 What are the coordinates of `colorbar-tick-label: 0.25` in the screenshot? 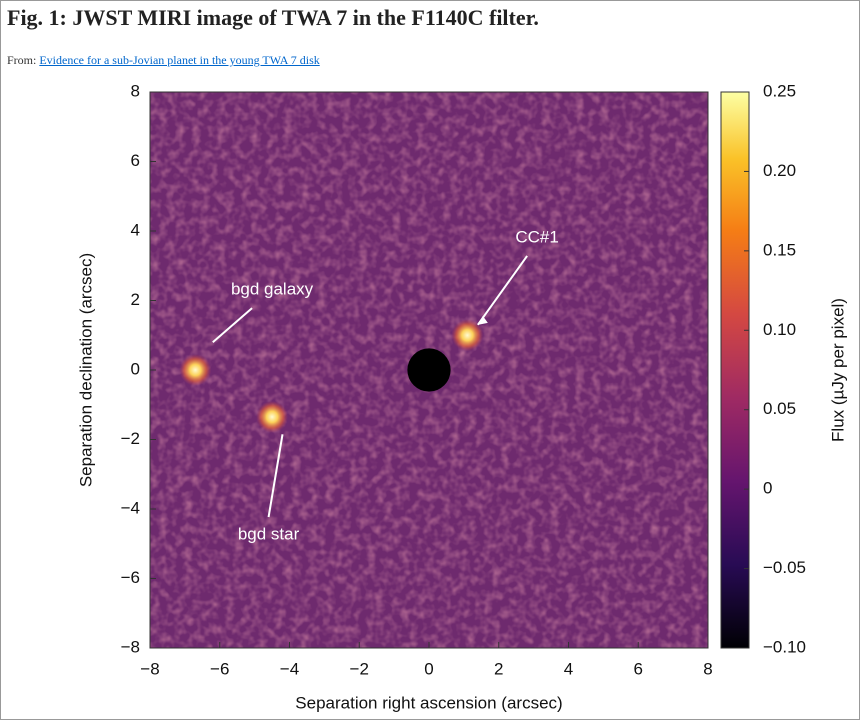 It's located at (779, 90).